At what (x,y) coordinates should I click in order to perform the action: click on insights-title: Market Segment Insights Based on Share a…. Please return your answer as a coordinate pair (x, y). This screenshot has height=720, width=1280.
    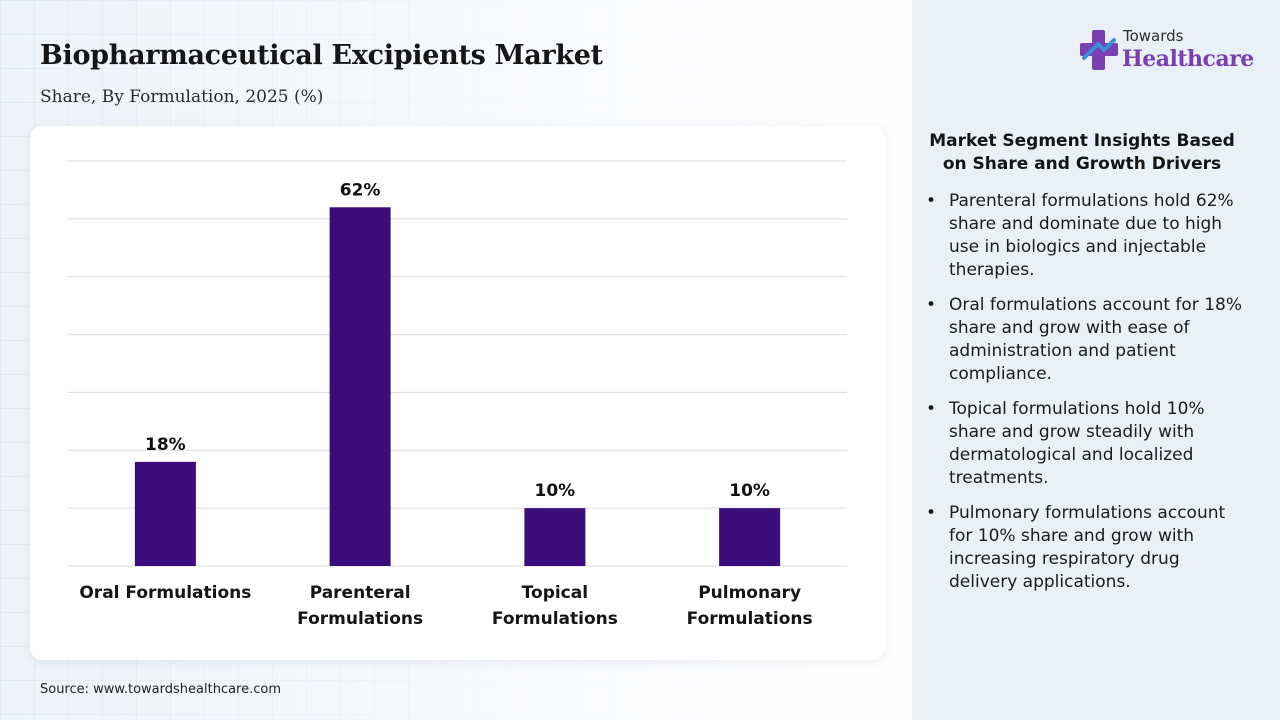
    Looking at the image, I should click on (1082, 152).